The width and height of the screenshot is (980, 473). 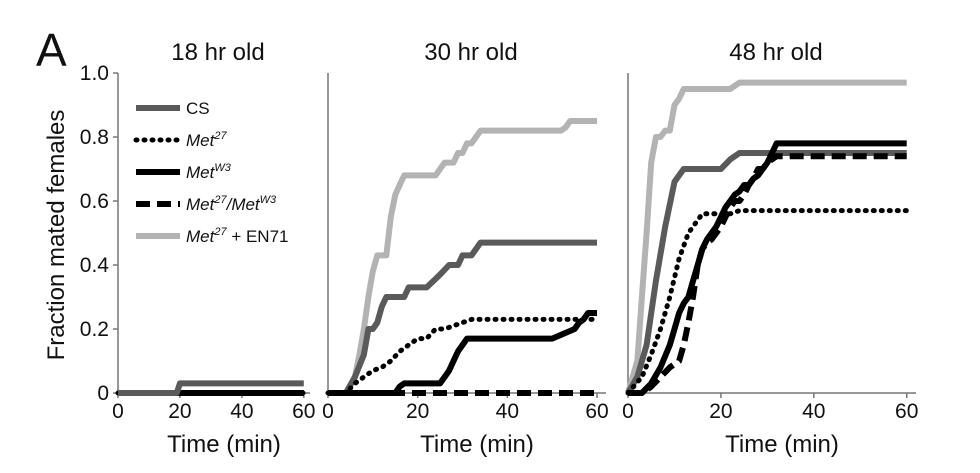 What do you see at coordinates (94, 201) in the screenshot?
I see `y-tick-label: 0.6` at bounding box center [94, 201].